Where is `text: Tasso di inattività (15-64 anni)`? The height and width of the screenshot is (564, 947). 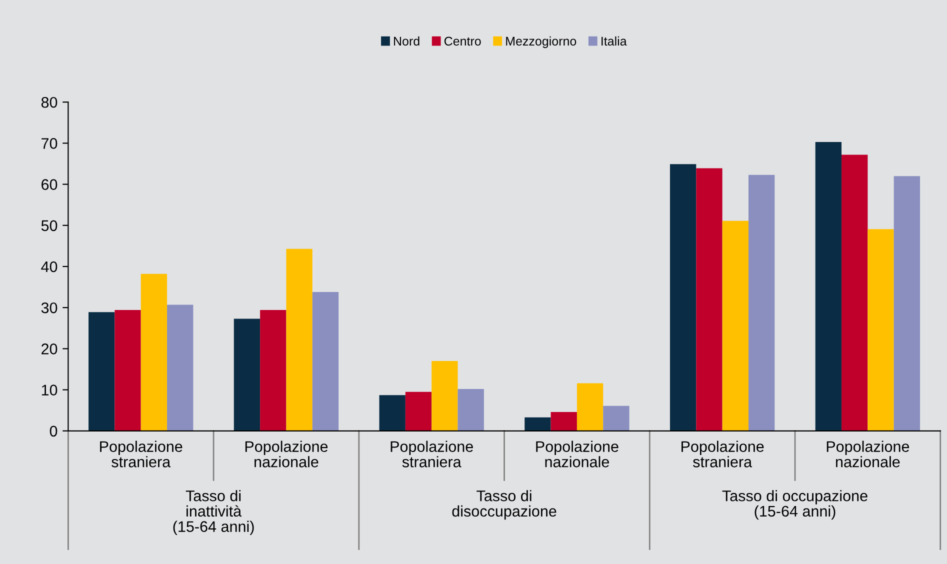
text: Tasso di inattività (15-64 anni) is located at coordinates (213, 513).